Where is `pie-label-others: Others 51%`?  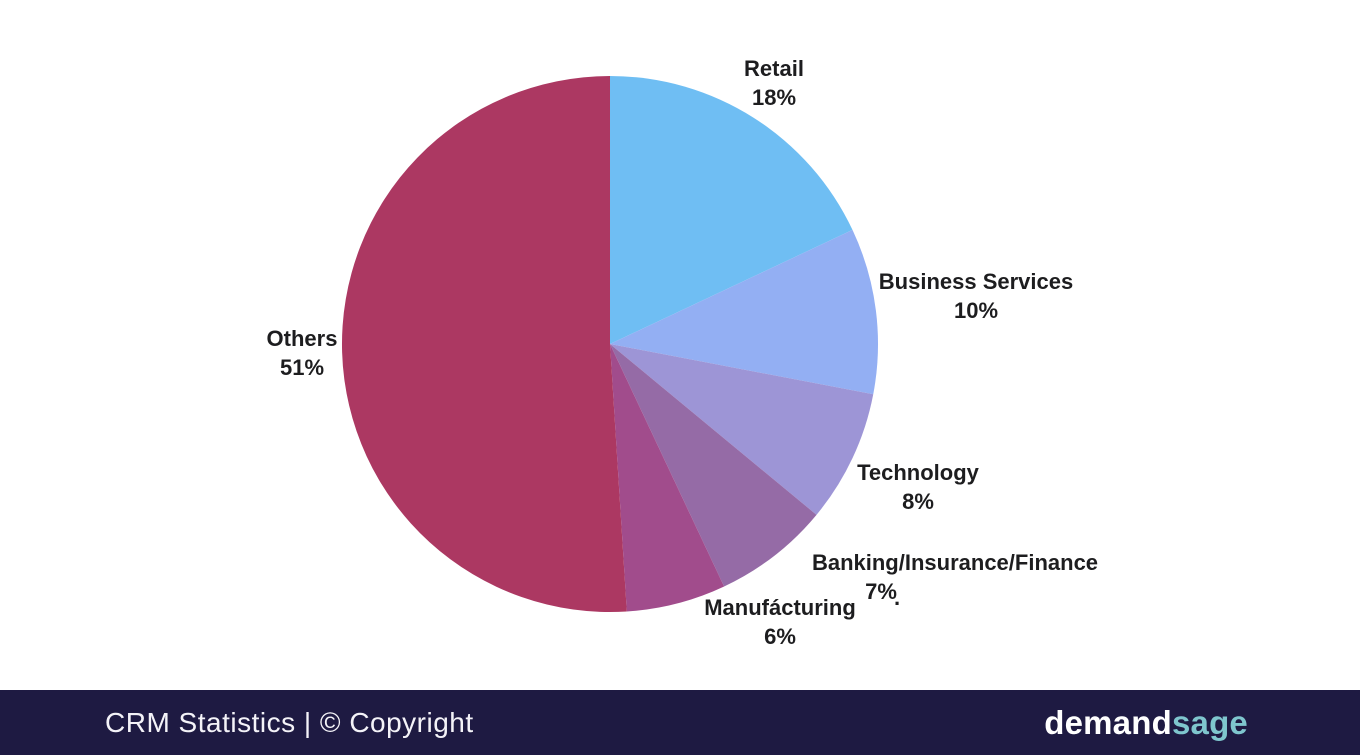 pie-label-others: Others 51% is located at coordinates (302, 353).